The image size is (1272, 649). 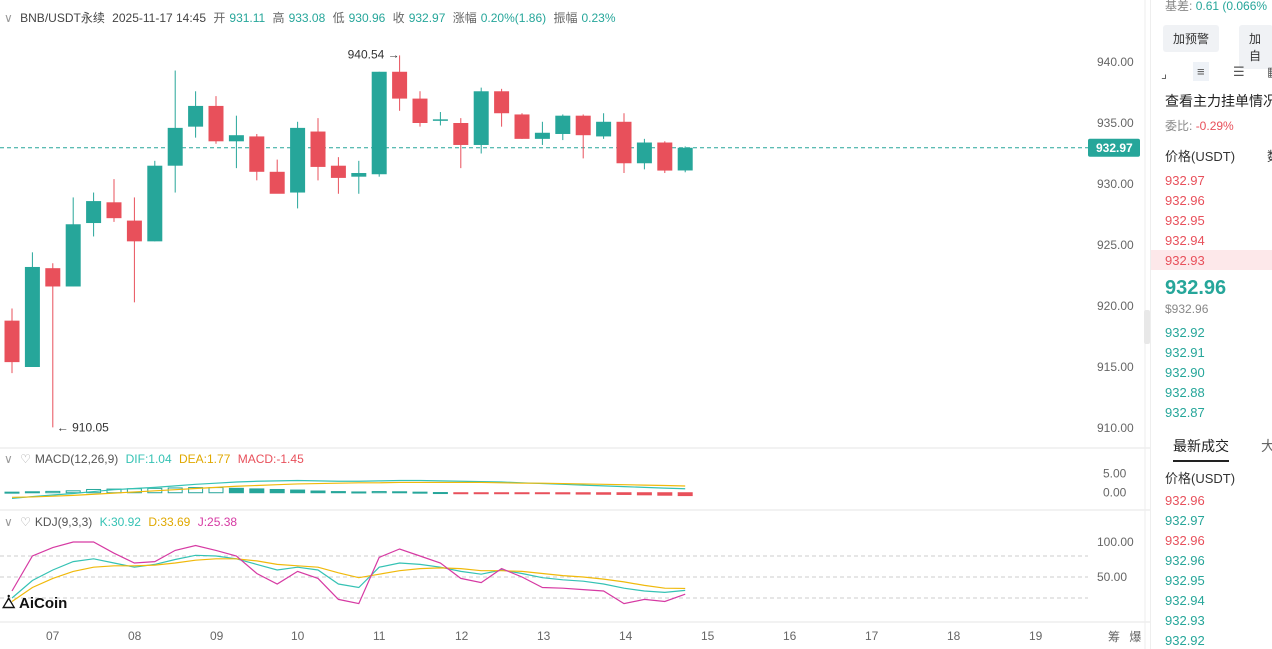 I want to click on aicoin-logo-text: AiCoin, so click(x=43, y=603).